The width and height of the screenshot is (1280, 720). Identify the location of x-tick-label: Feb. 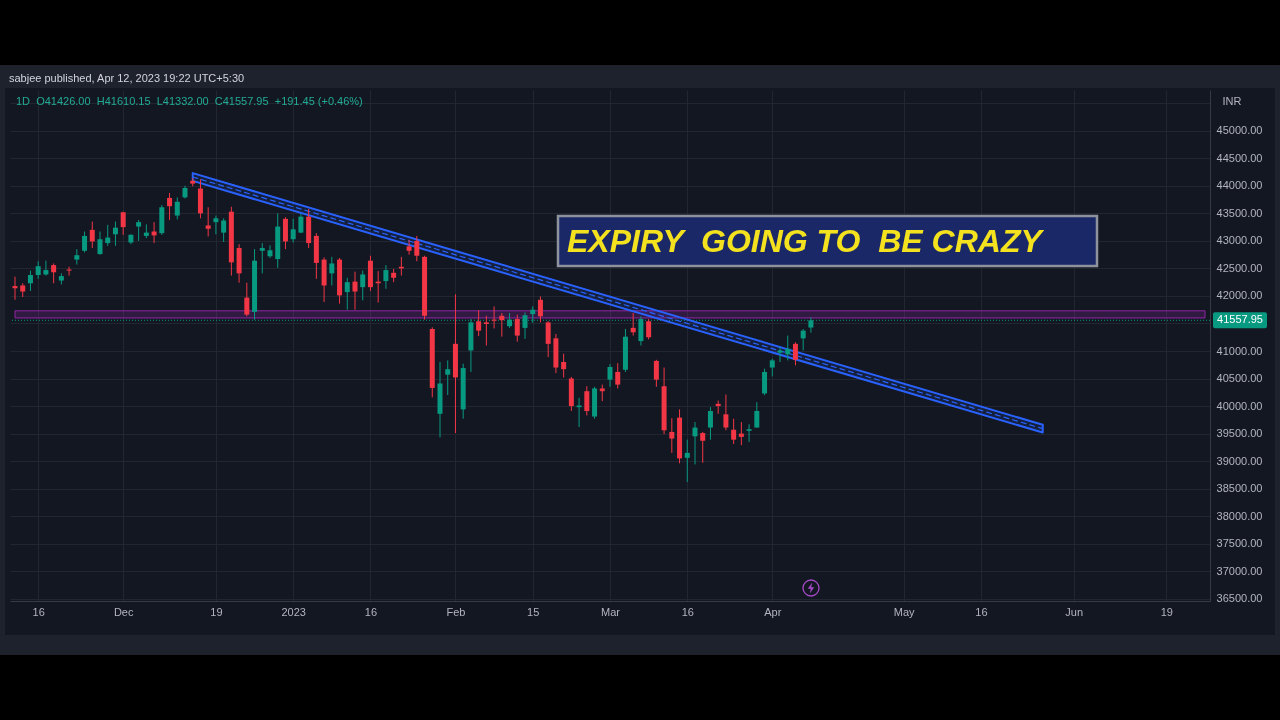
(456, 611).